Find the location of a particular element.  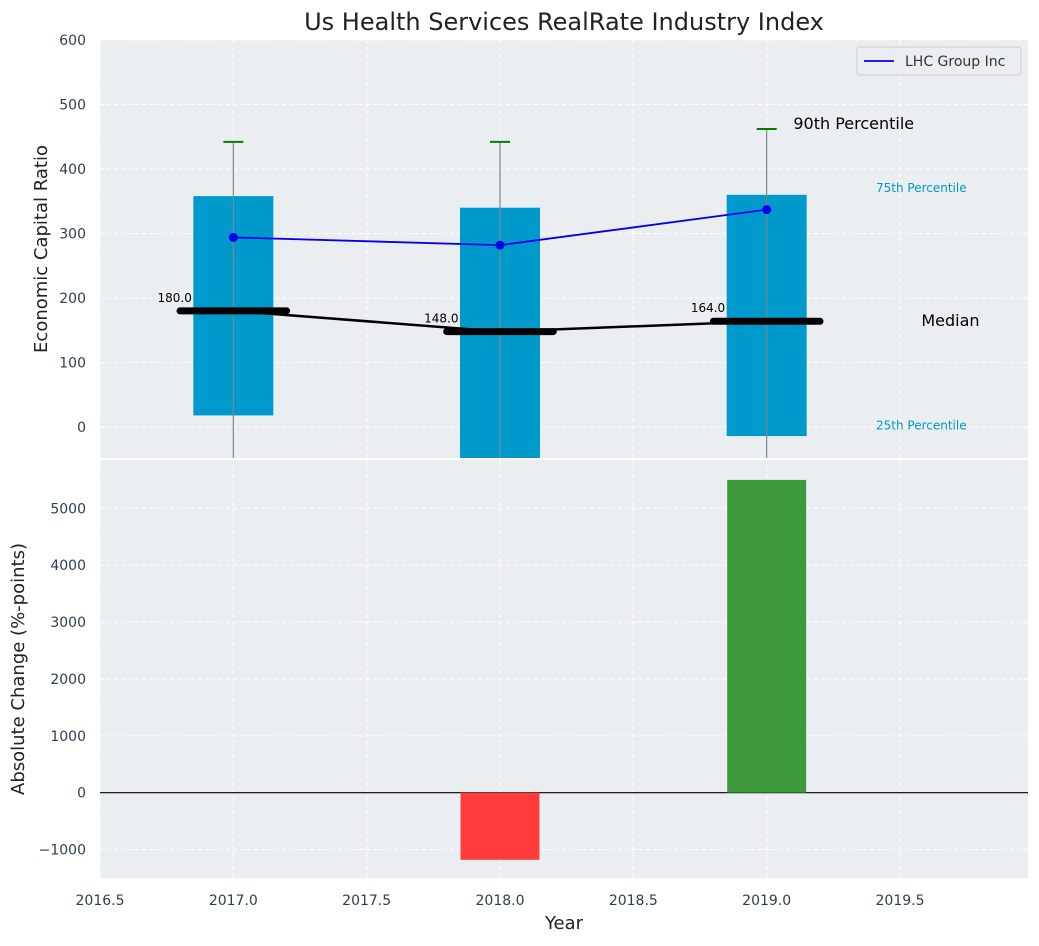

top-y-tick-label: 400 is located at coordinates (72, 170).